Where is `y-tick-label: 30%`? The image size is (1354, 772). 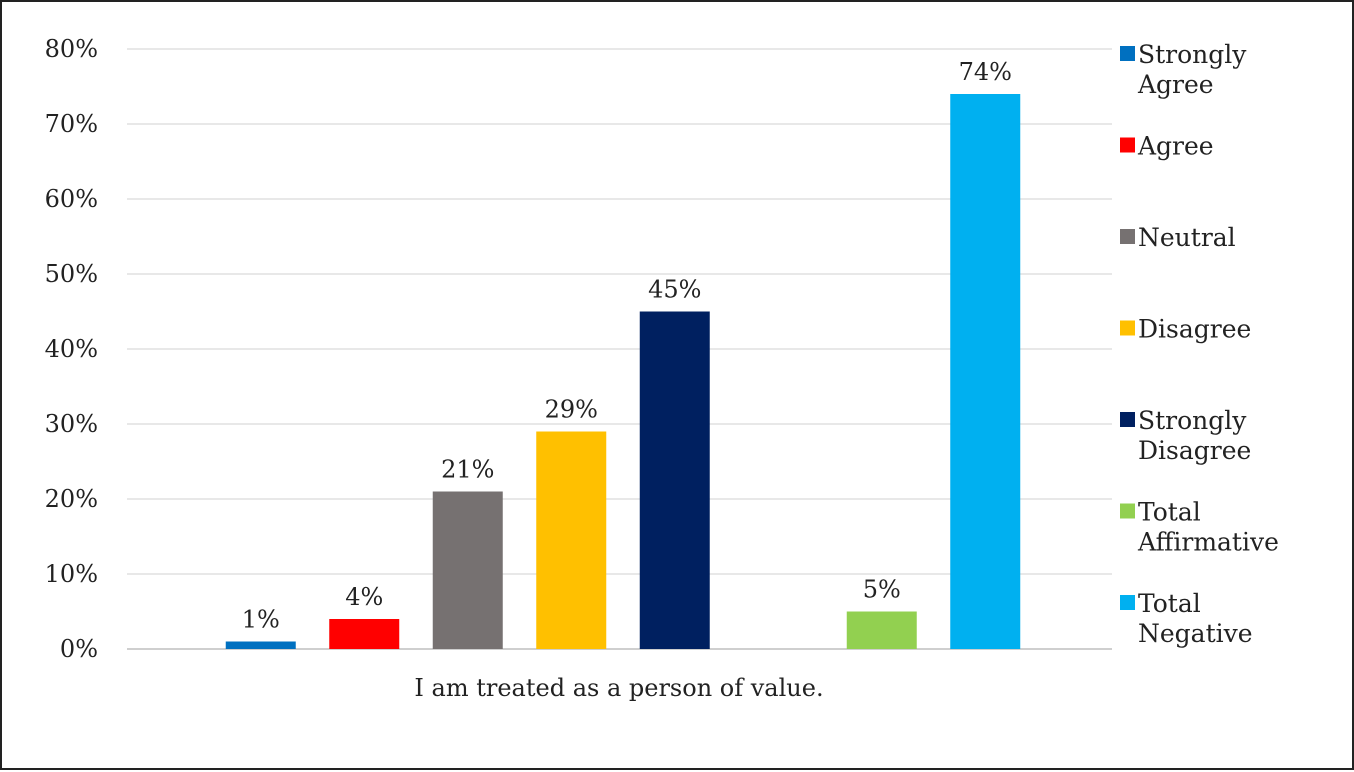
y-tick-label: 30% is located at coordinates (71, 424).